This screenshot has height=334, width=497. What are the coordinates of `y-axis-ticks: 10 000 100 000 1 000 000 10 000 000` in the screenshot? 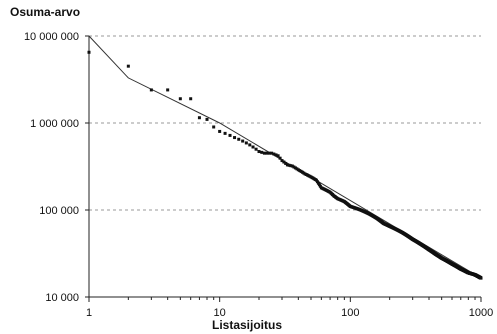 It's located at (56, 167).